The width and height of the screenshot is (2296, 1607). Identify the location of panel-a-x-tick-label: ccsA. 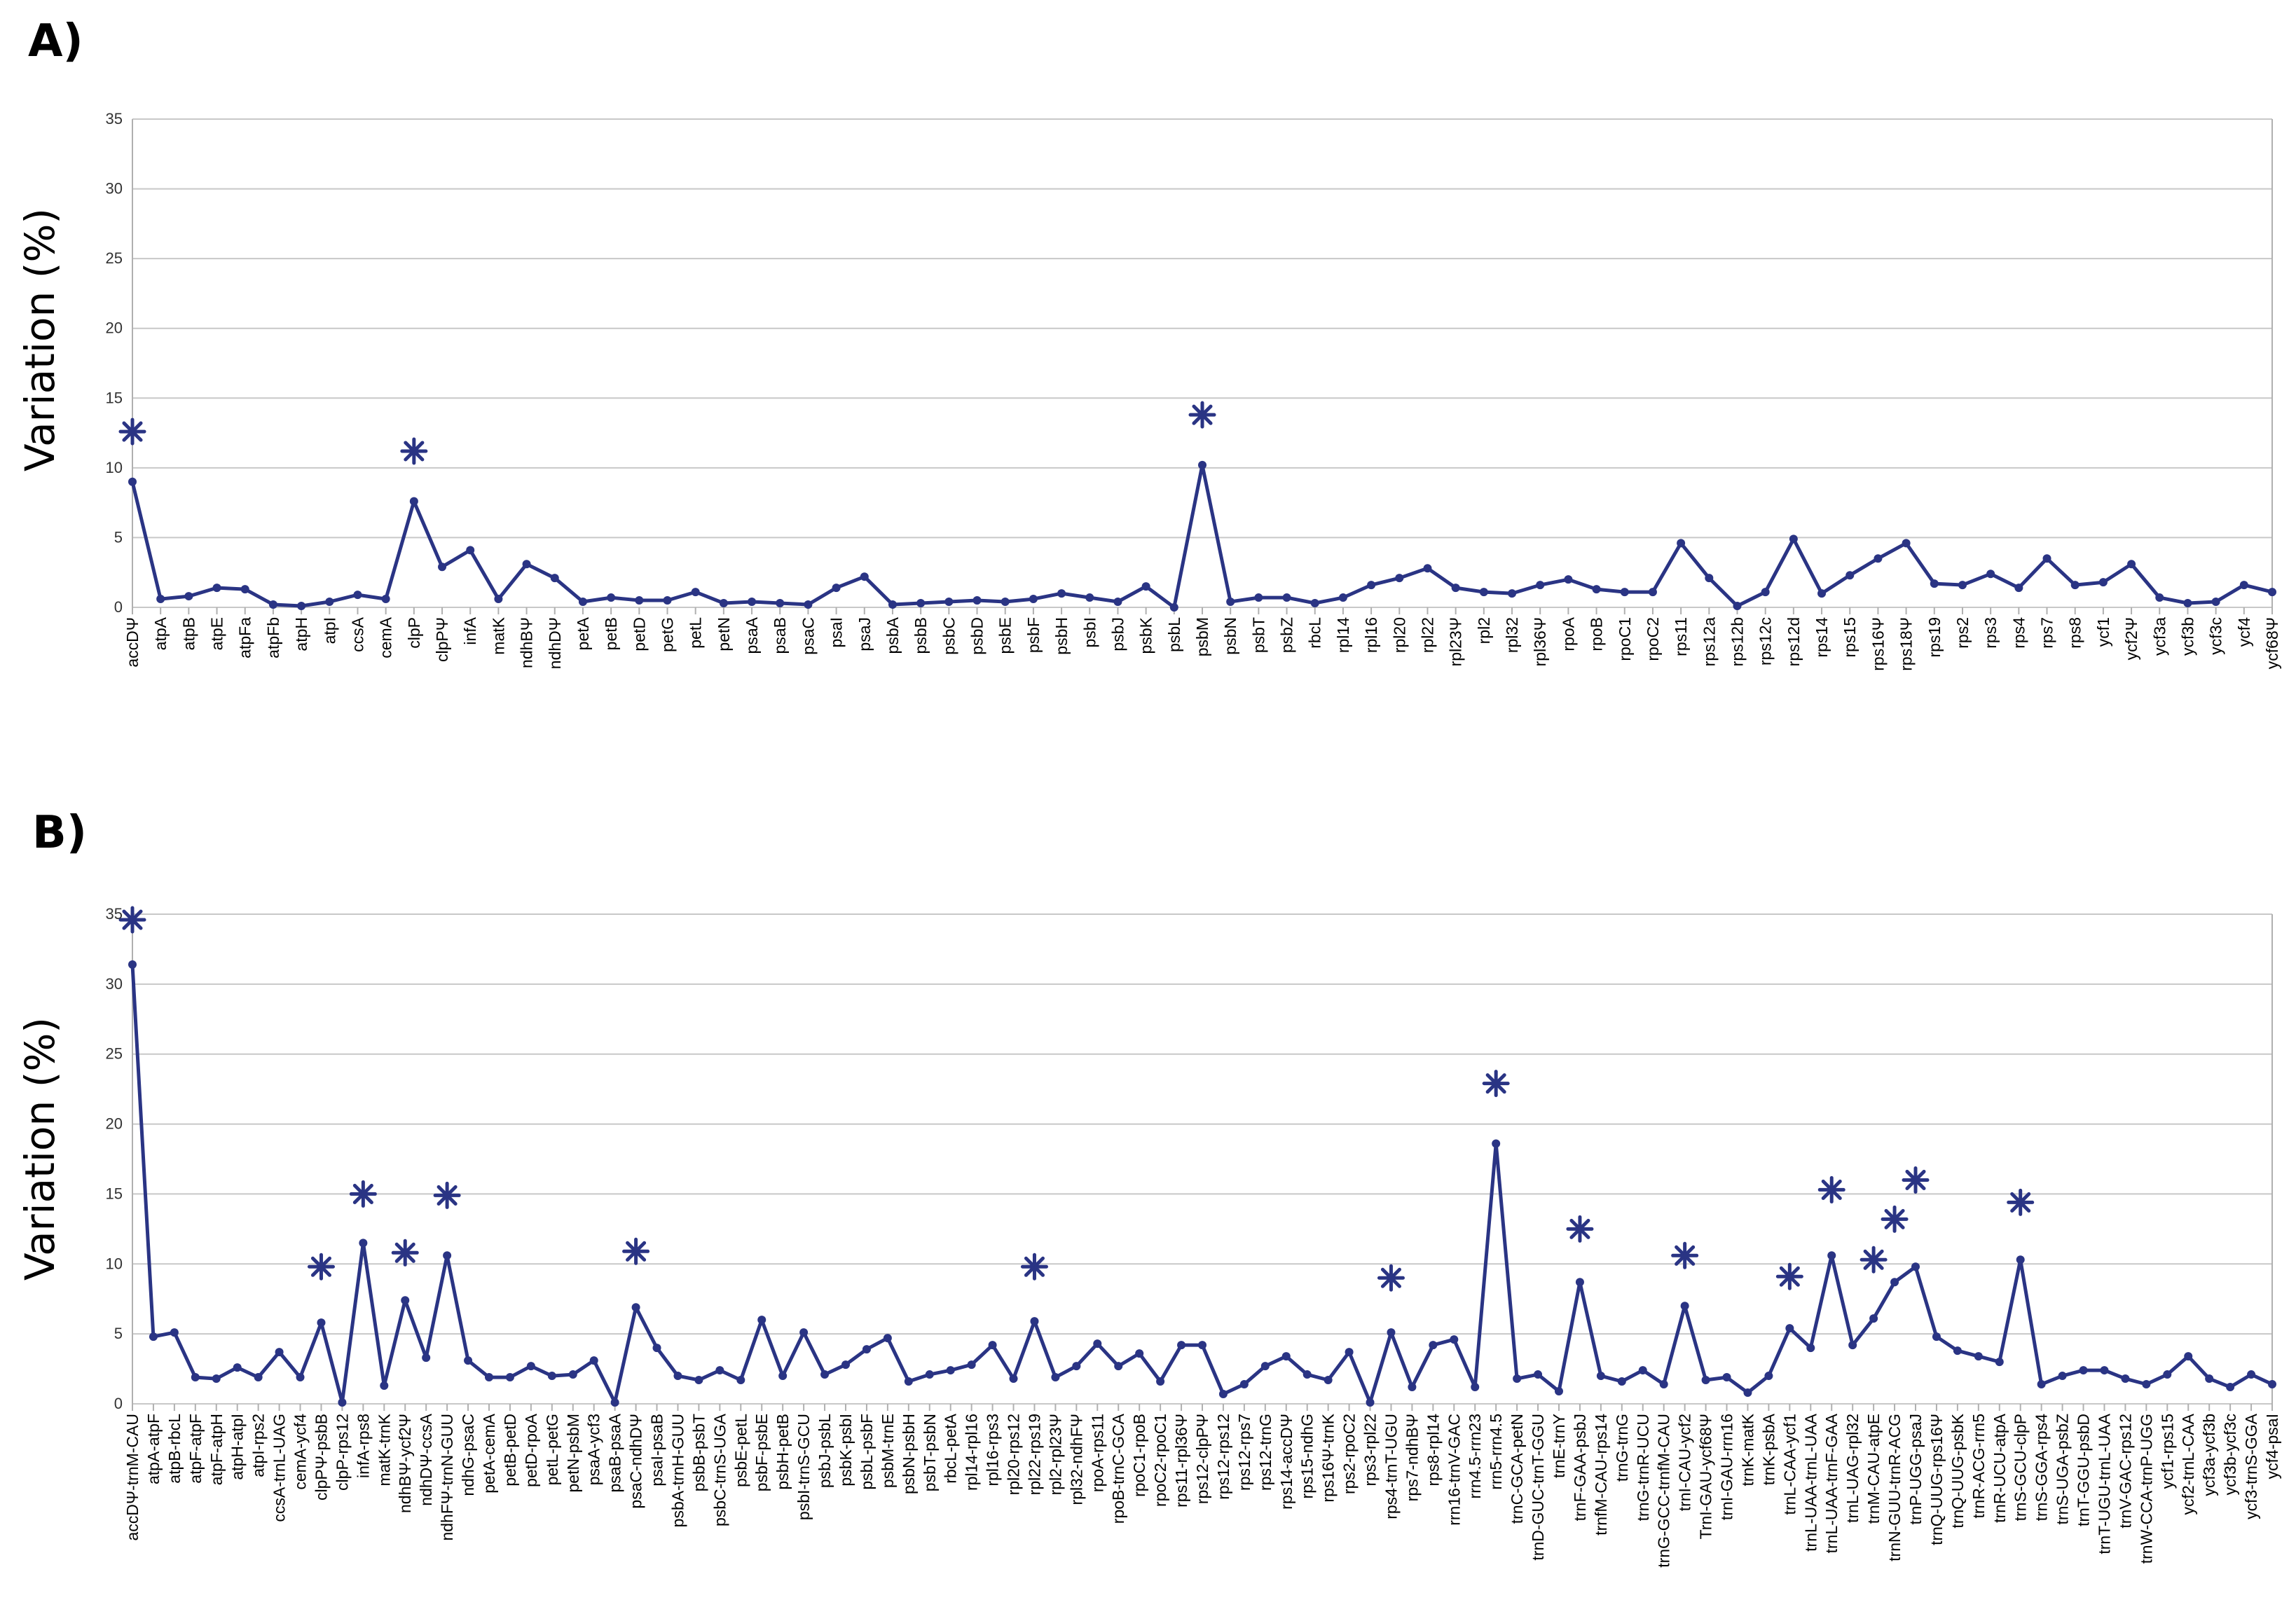
(357, 634).